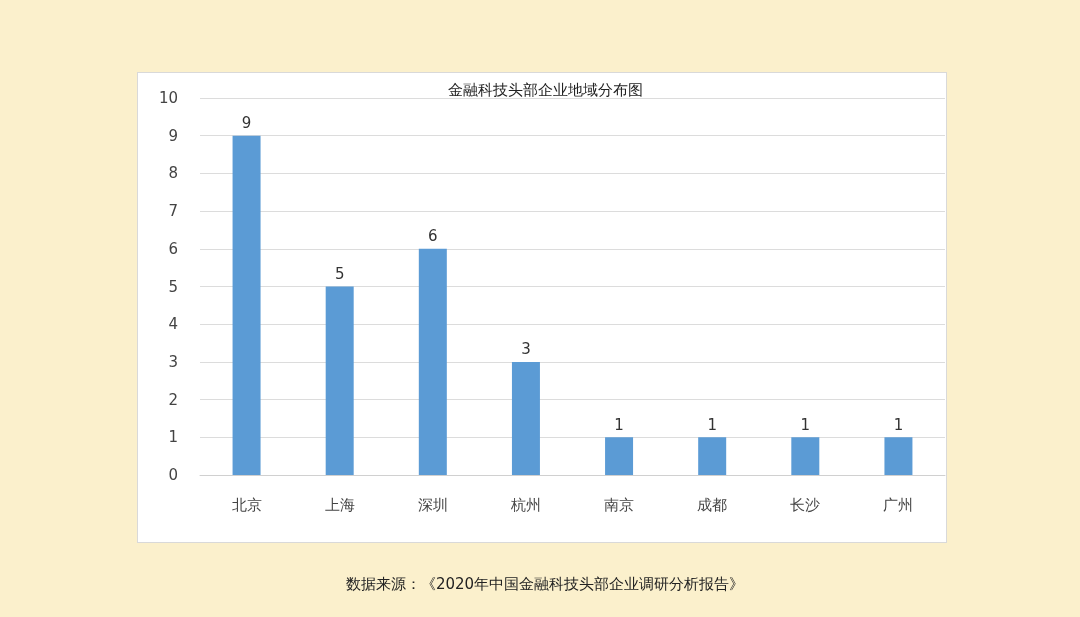 This screenshot has height=617, width=1080. What do you see at coordinates (525, 504) in the screenshot?
I see `x-tick-label: 杭州` at bounding box center [525, 504].